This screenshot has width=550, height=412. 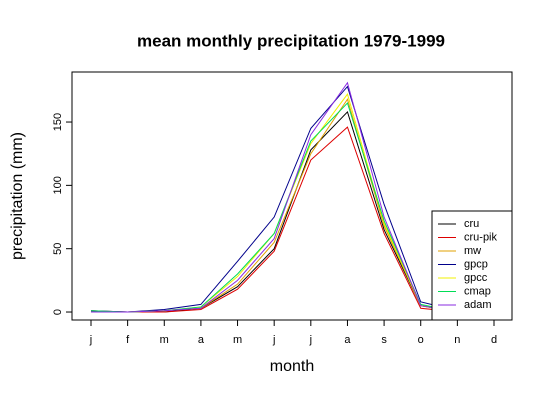 I want to click on legend-label: adam, so click(x=478, y=305).